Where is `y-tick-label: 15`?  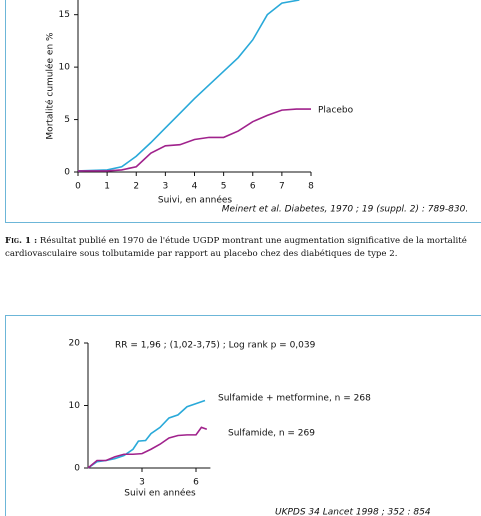
y-tick-label: 15 is located at coordinates (64, 15).